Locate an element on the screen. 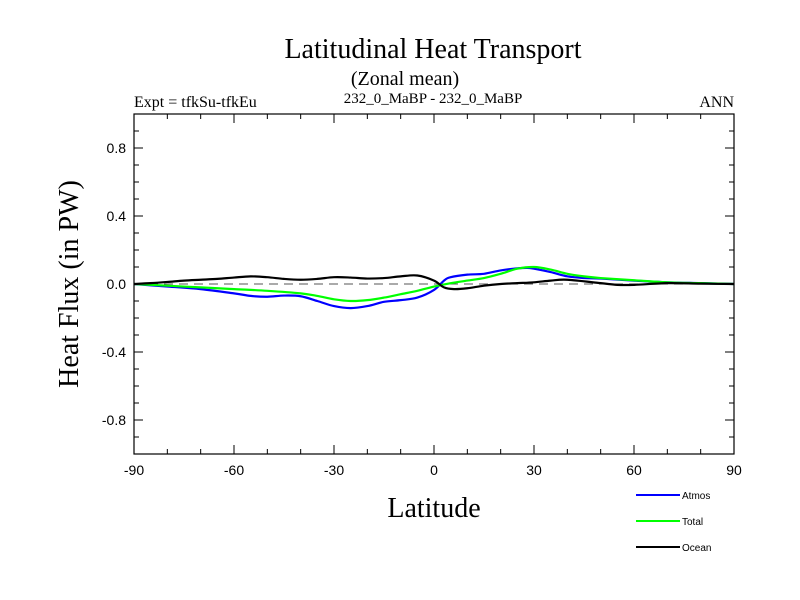  x-tick-label: 0 is located at coordinates (434, 470).